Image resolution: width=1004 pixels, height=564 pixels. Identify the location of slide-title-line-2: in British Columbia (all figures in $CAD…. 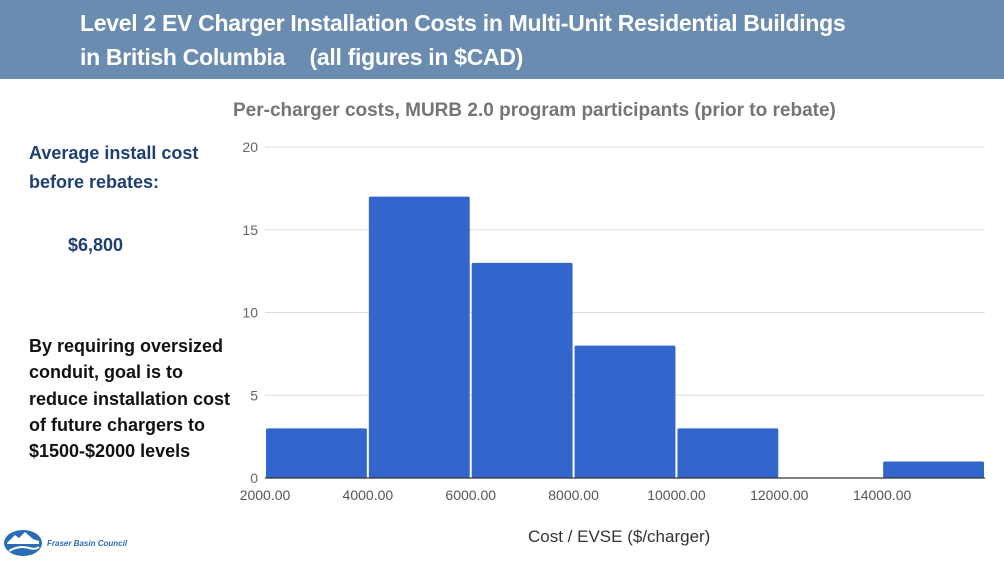
(302, 57).